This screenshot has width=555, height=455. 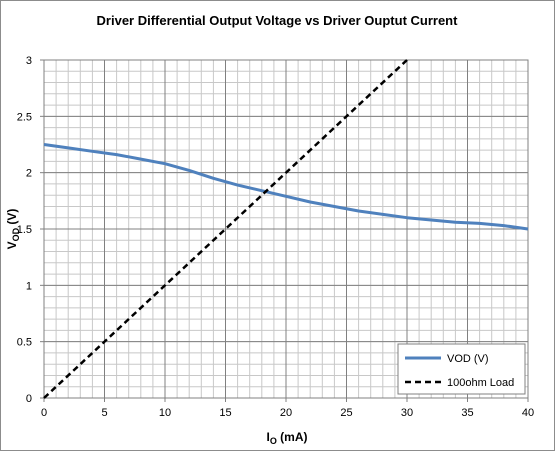 What do you see at coordinates (346, 413) in the screenshot?
I see `x-tick-label: 25` at bounding box center [346, 413].